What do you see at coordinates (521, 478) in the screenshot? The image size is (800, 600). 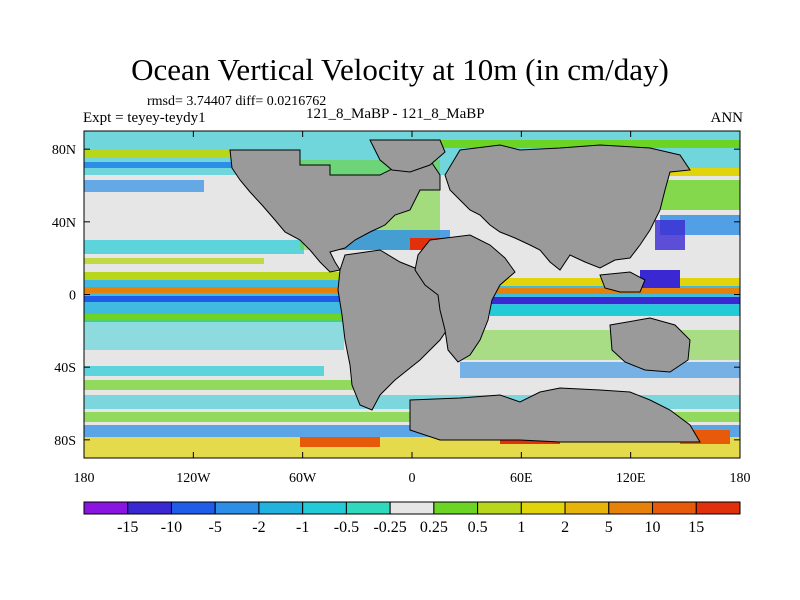 I see `lon-tick-label: 60E` at bounding box center [521, 478].